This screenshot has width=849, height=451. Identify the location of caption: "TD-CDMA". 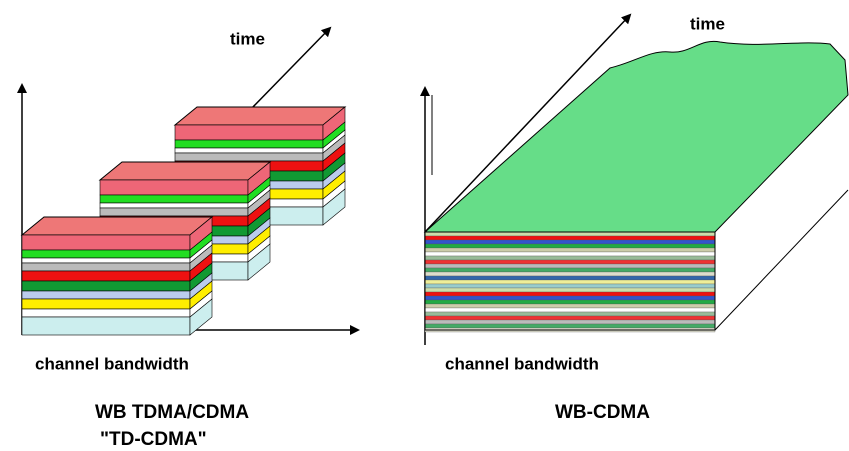
(153, 439).